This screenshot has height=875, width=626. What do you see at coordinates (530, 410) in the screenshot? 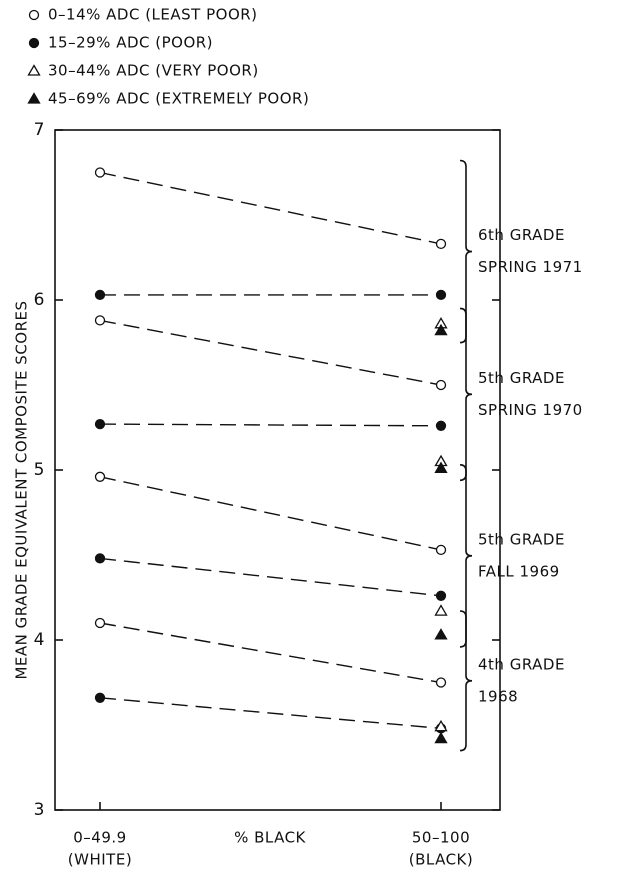
I see `grade-label: SPRING 1970` at bounding box center [530, 410].